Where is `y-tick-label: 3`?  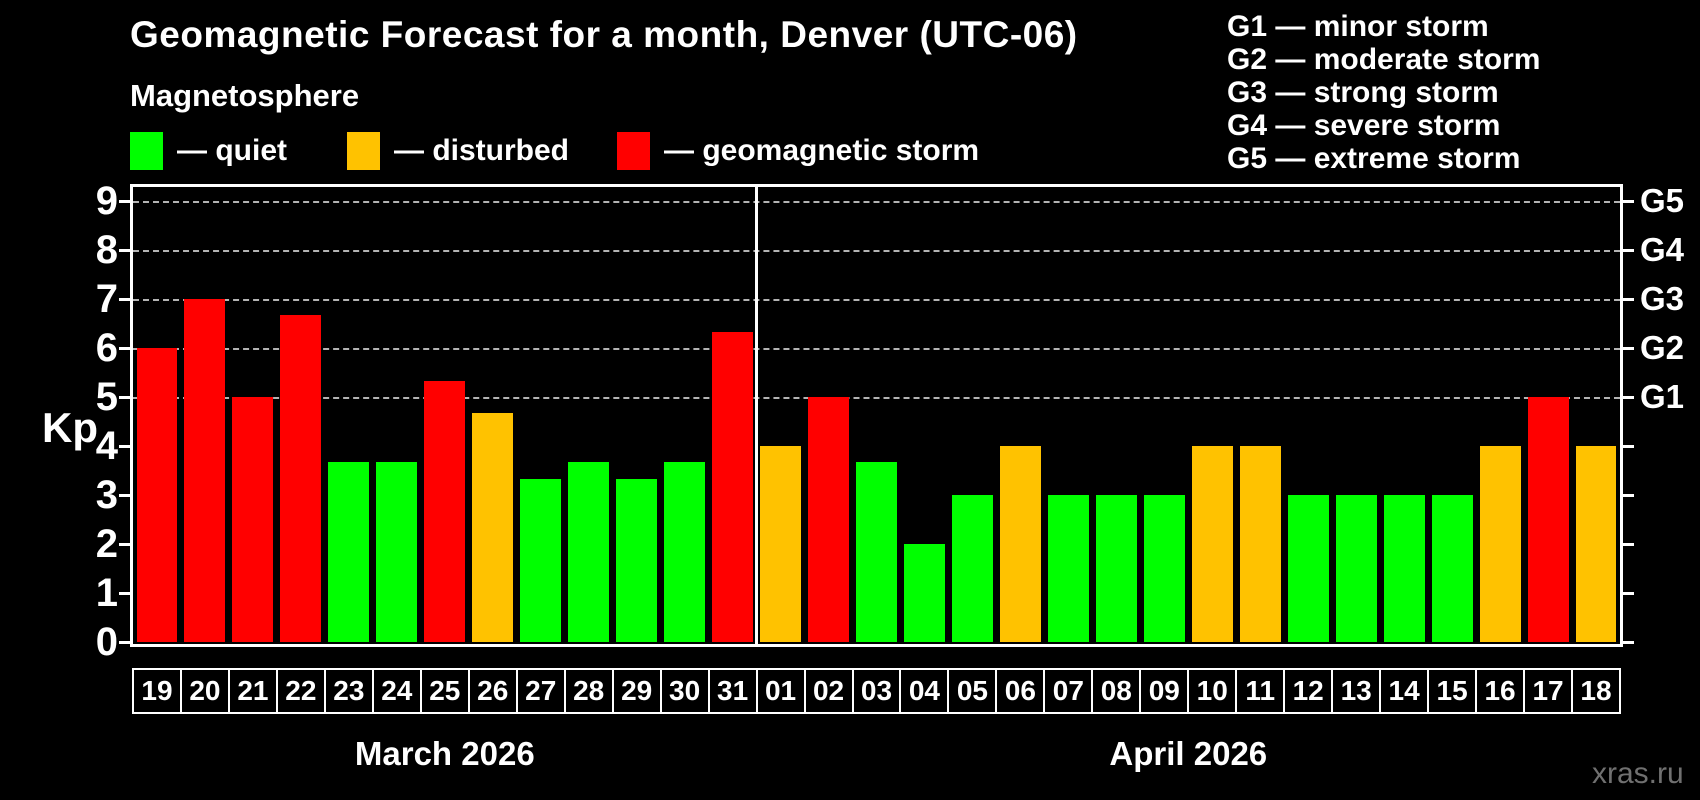
y-tick-label: 3 is located at coordinates (106, 495).